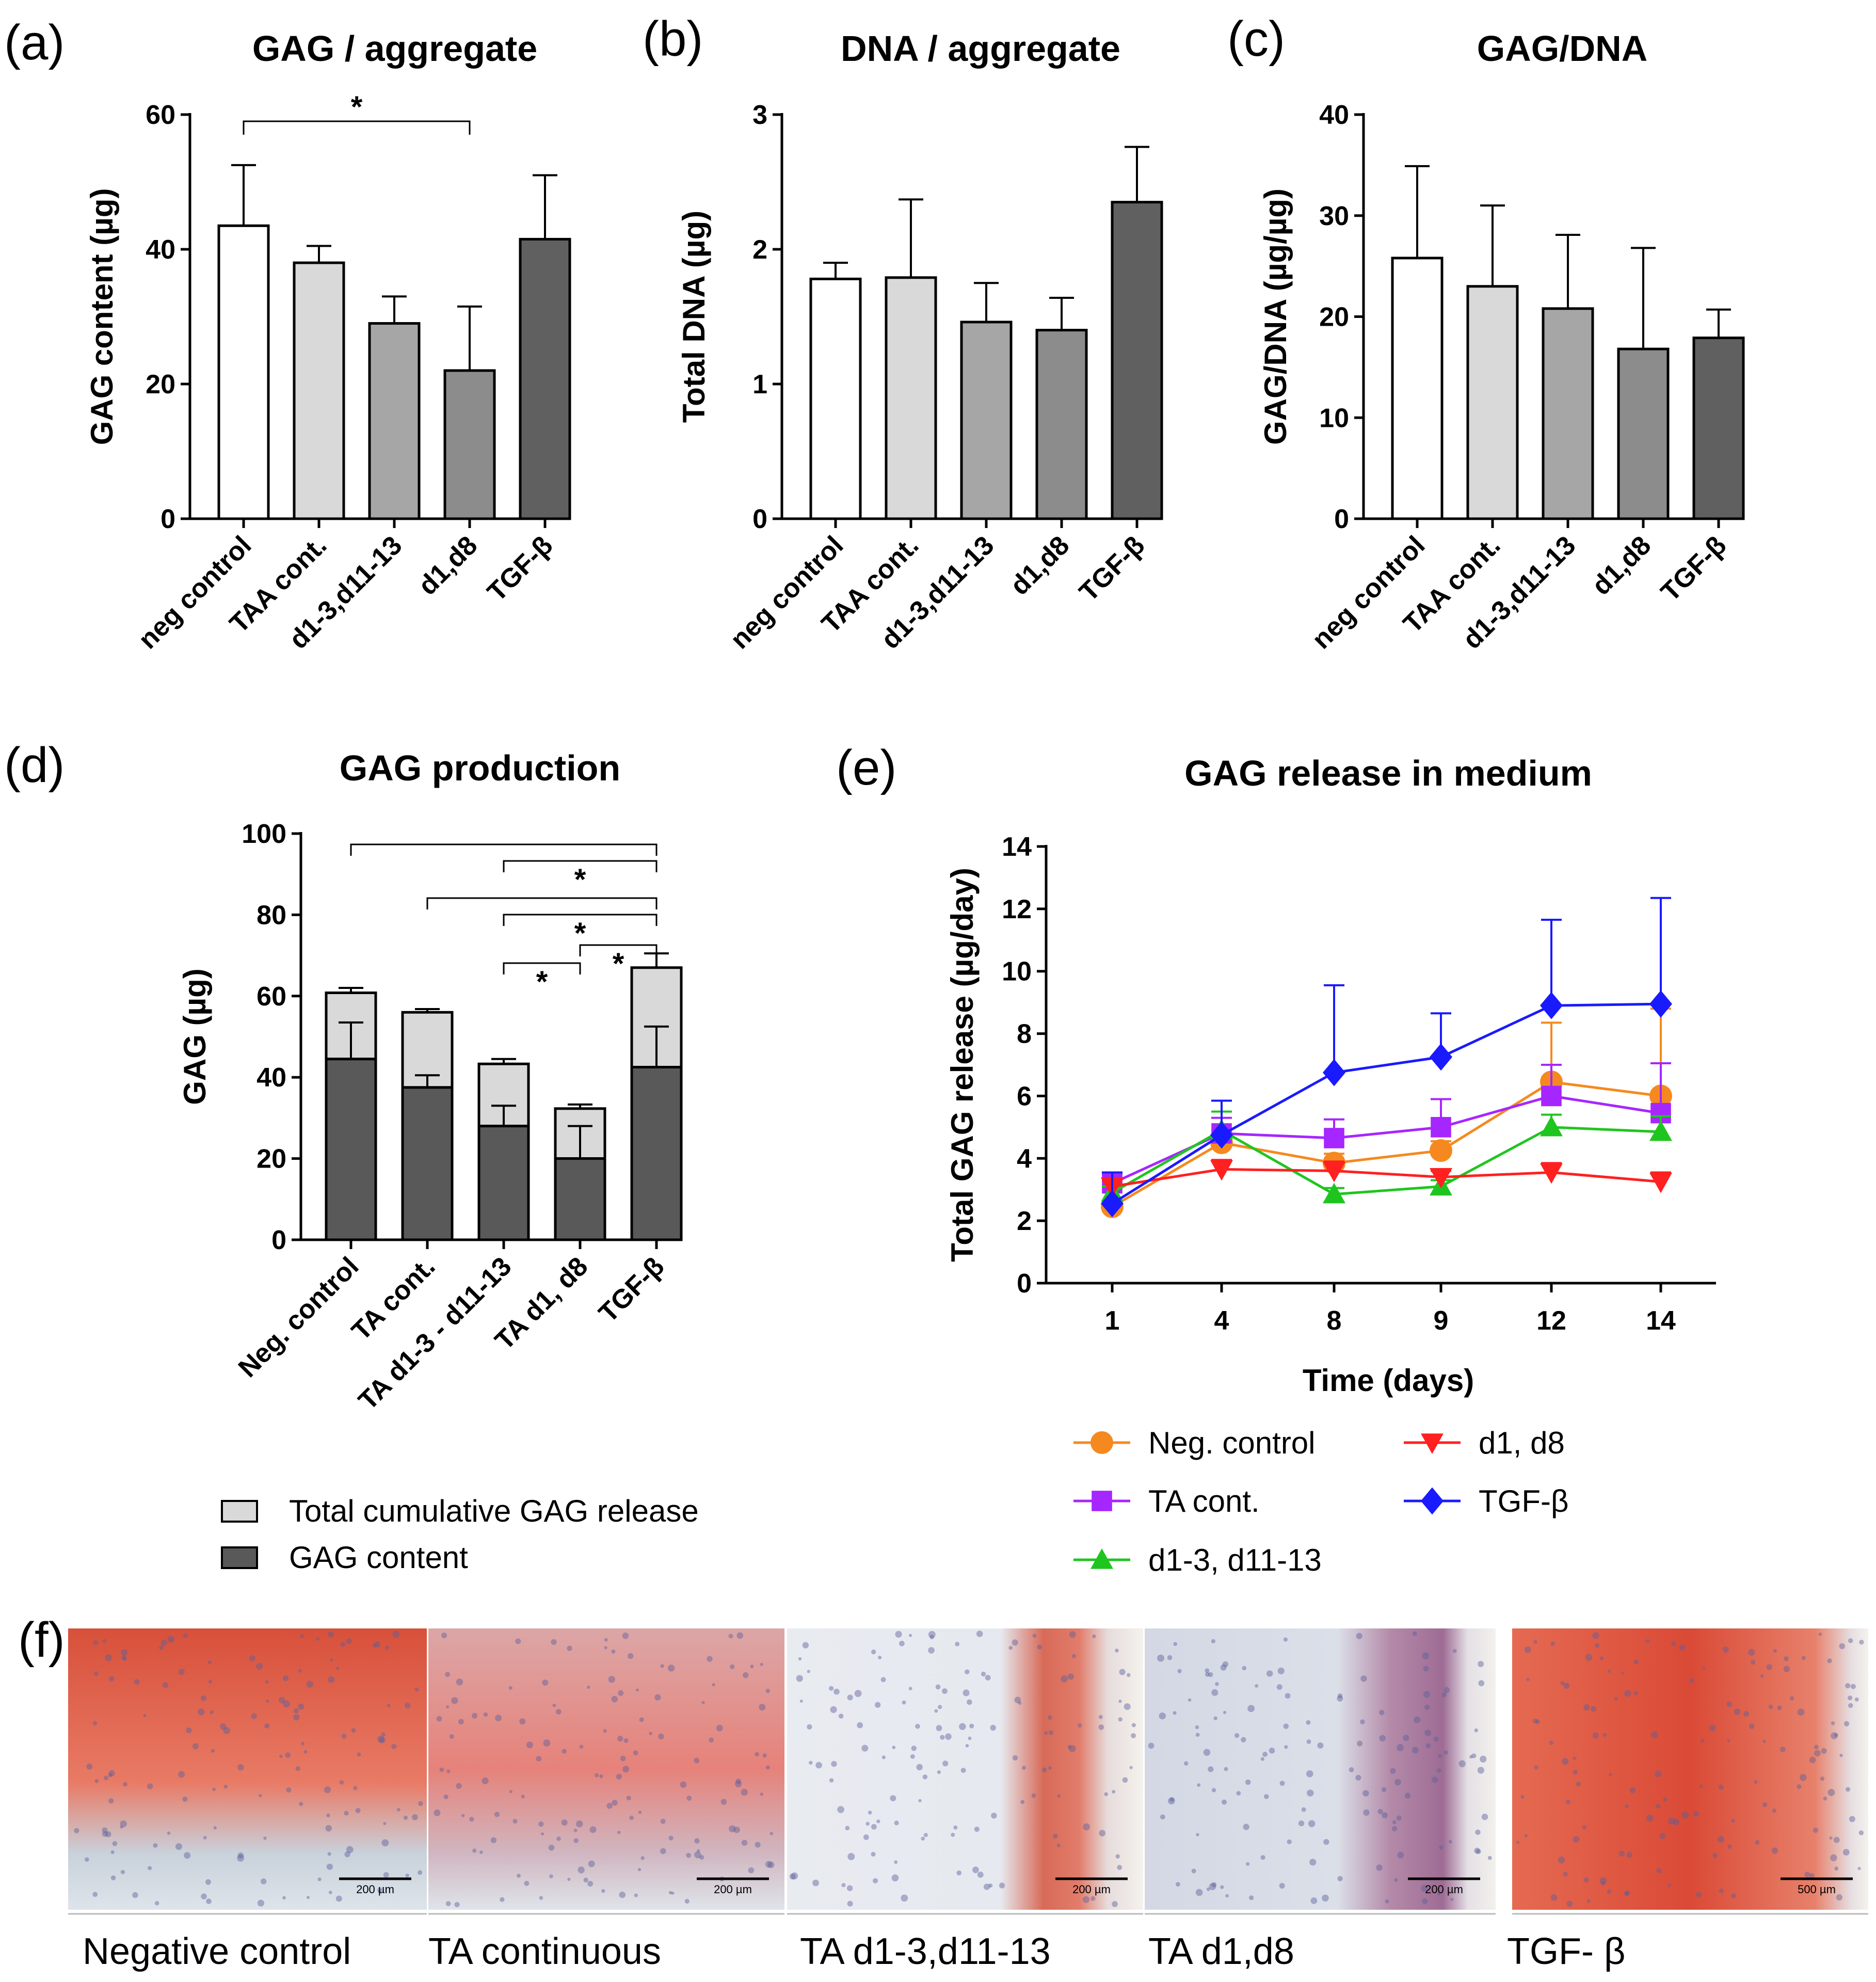 The image size is (1876, 1982). Describe the element at coordinates (1024, 1159) in the screenshot. I see `y-tick-label: 4` at that location.